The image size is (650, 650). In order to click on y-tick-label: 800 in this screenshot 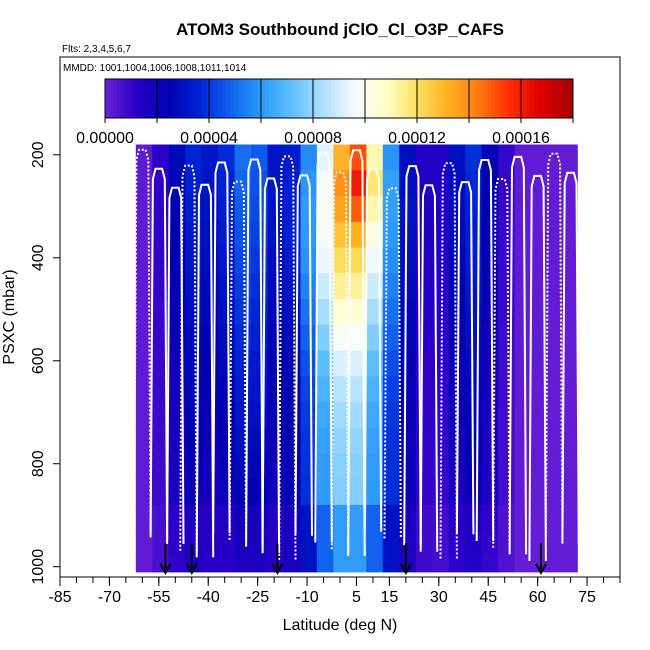, I will do `click(38, 463)`.